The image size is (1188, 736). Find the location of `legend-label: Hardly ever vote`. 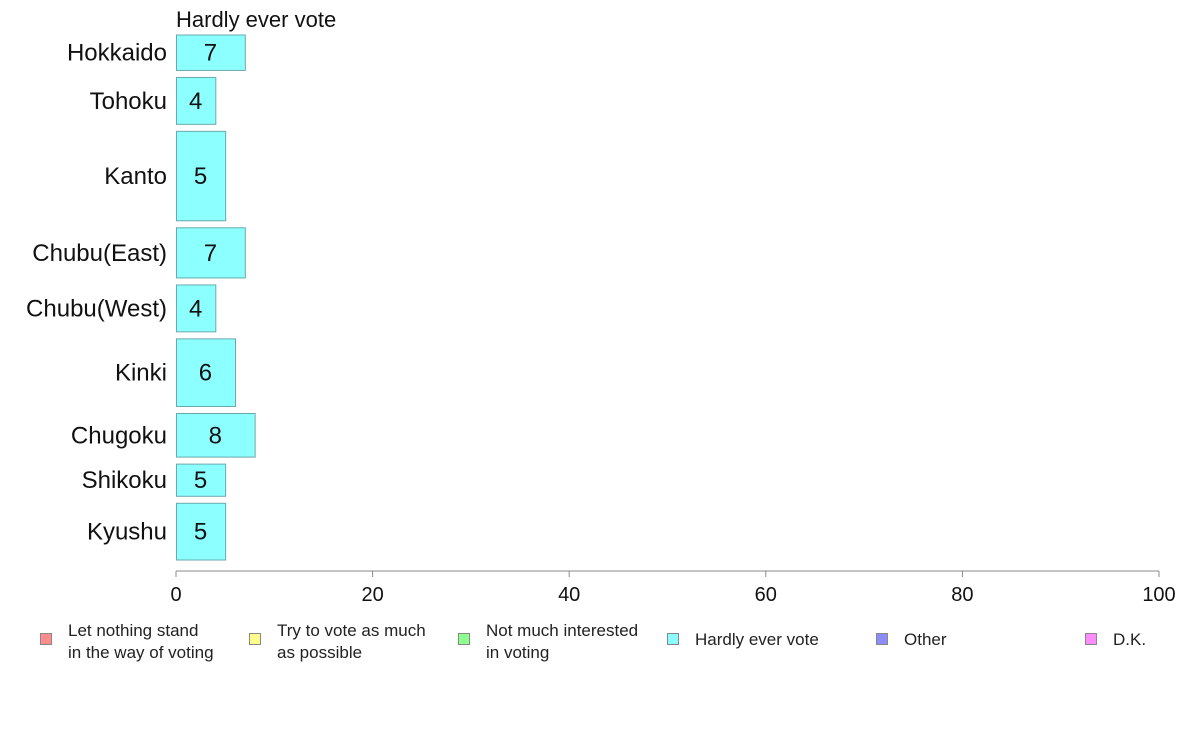

legend-label: Hardly ever vote is located at coordinates (757, 639).